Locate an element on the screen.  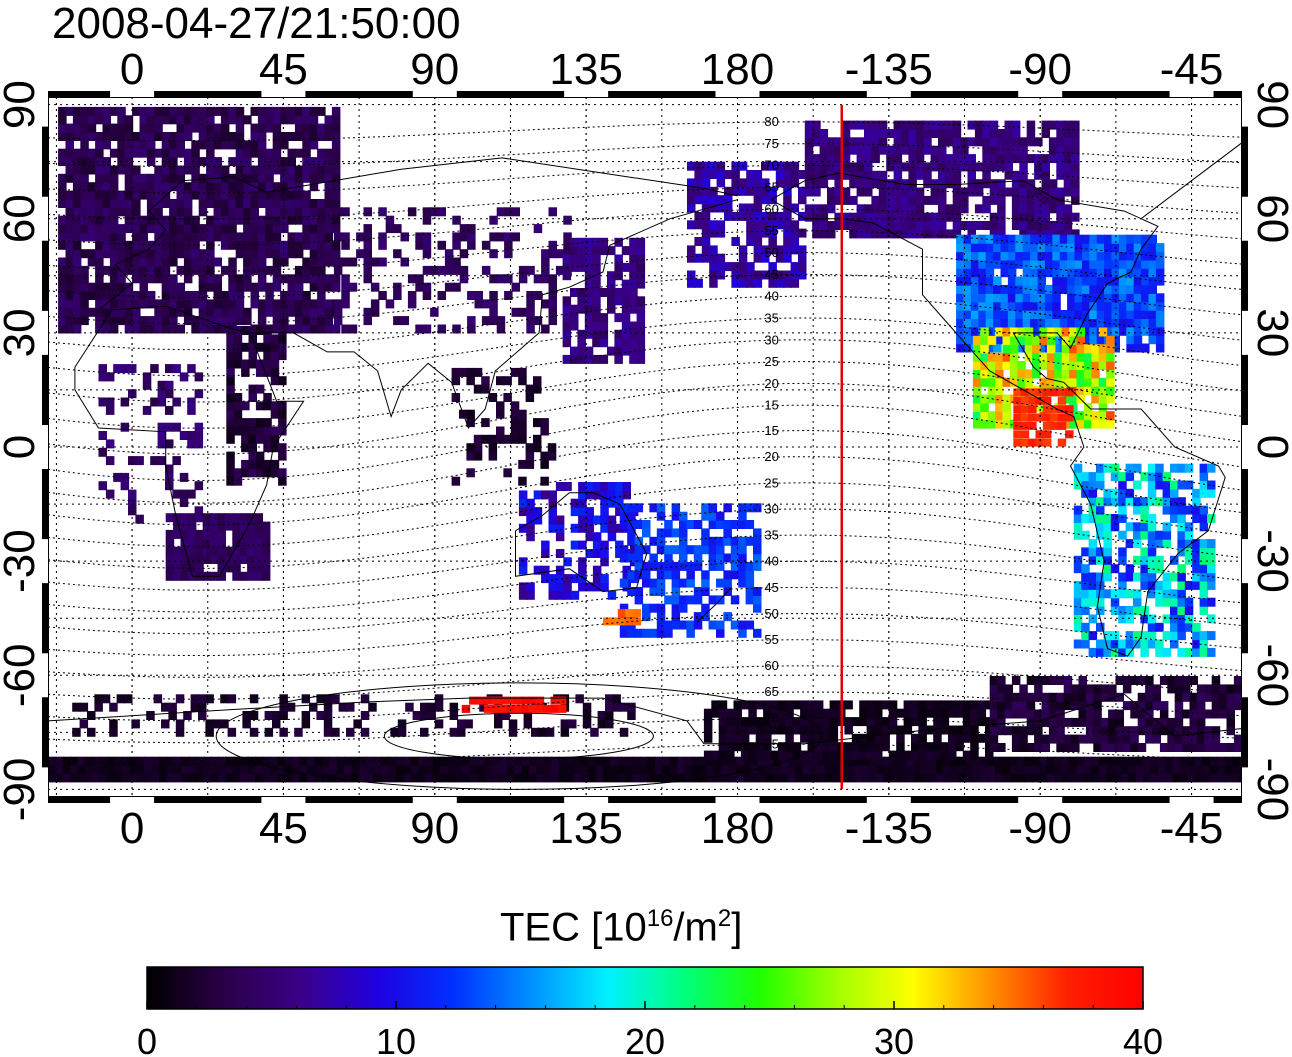
band-gap is located at coordinates (132, 800).